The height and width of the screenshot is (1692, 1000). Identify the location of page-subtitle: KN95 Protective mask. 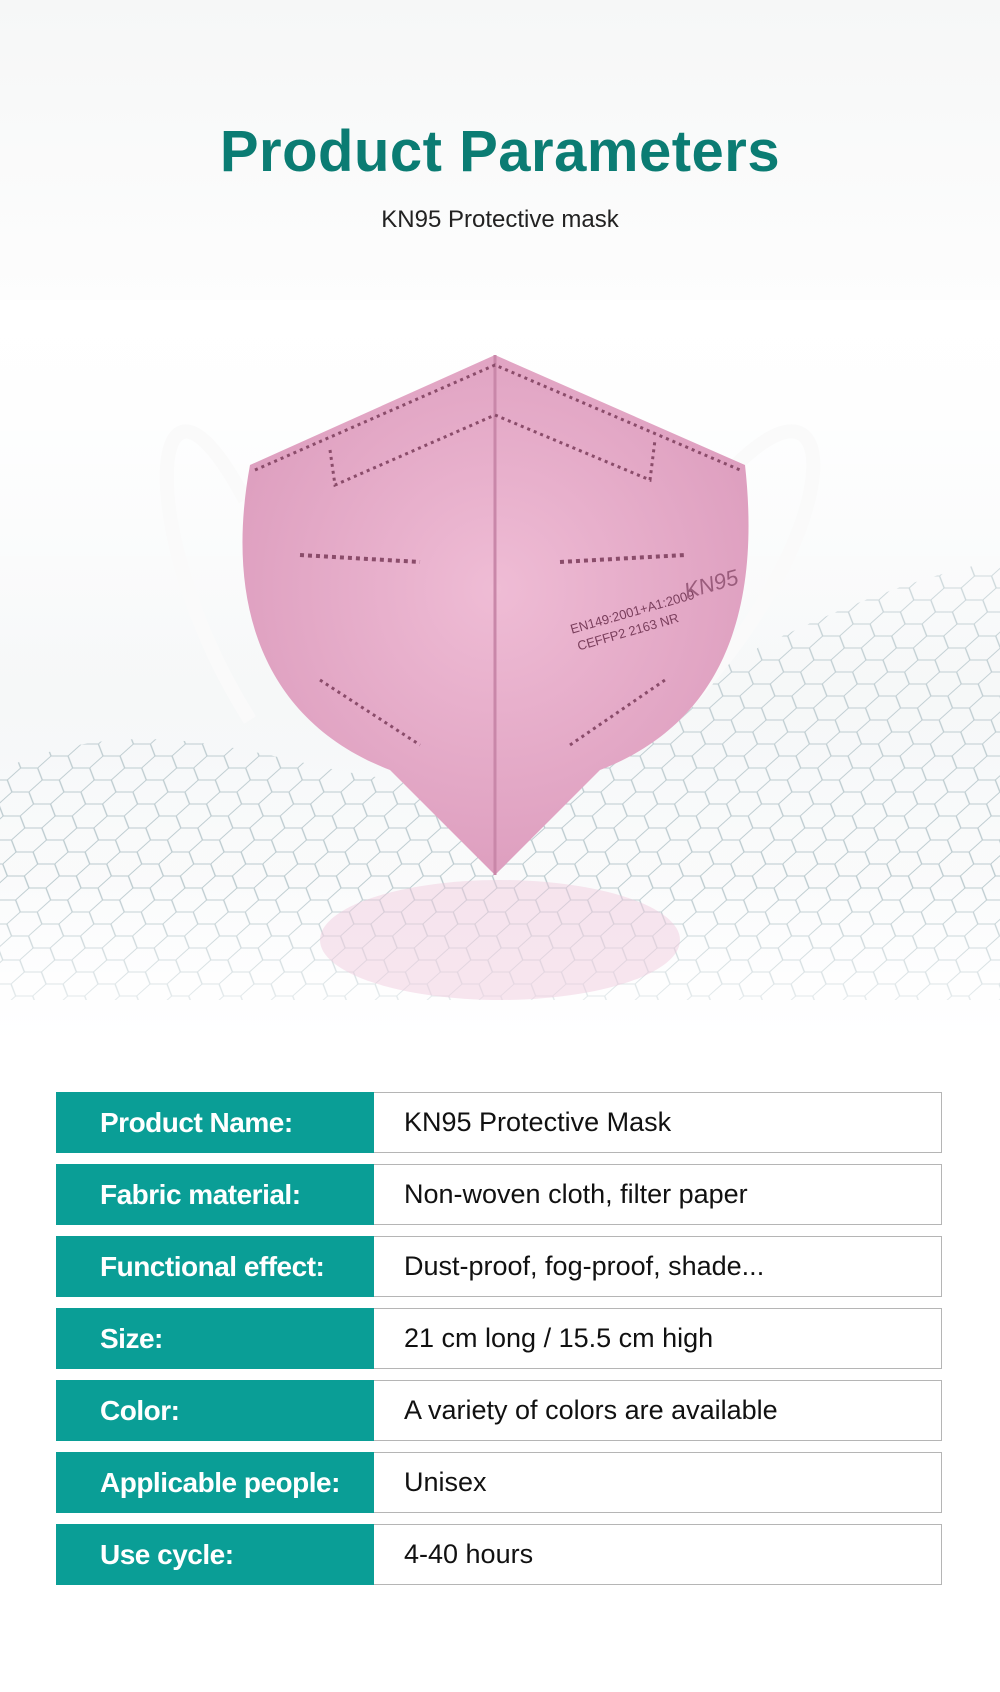
(500, 219).